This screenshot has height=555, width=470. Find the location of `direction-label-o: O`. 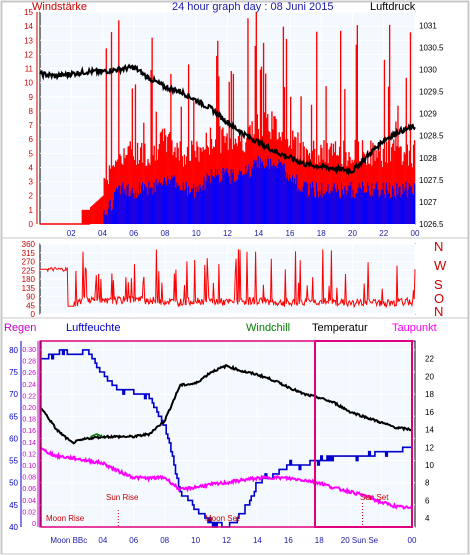

direction-label-o: O is located at coordinates (439, 298).